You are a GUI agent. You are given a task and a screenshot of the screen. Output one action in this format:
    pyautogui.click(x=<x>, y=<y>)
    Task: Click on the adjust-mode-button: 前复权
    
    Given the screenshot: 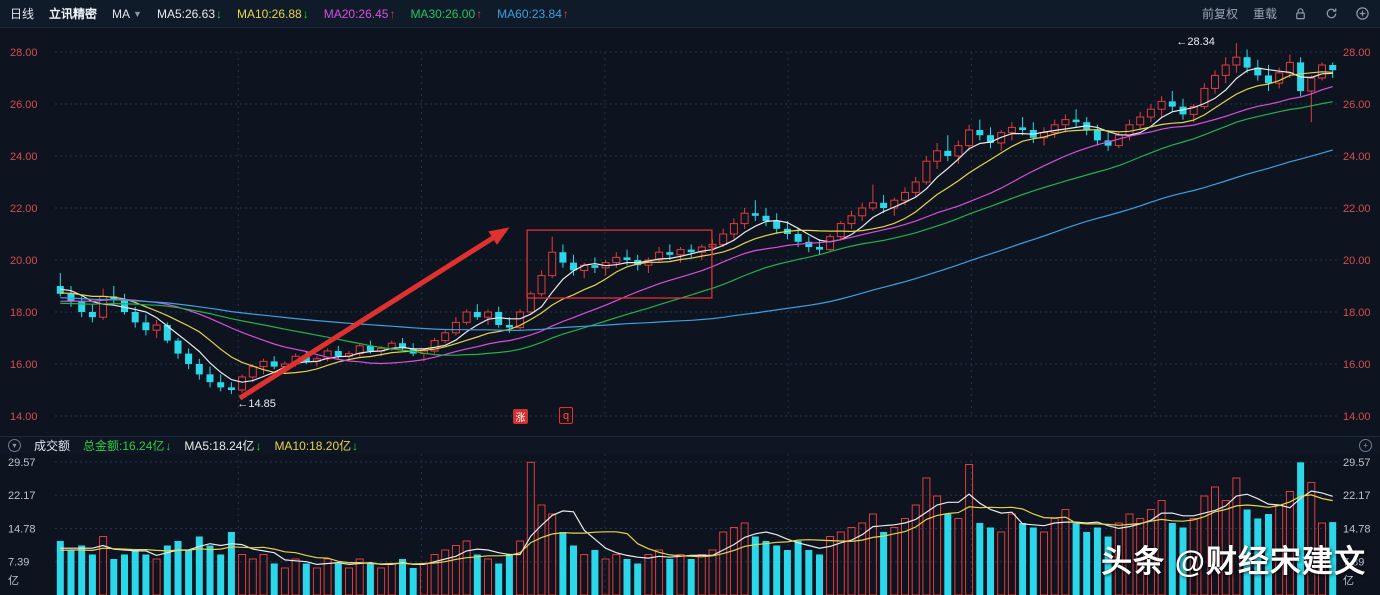 What is the action you would take?
    pyautogui.click(x=1219, y=14)
    